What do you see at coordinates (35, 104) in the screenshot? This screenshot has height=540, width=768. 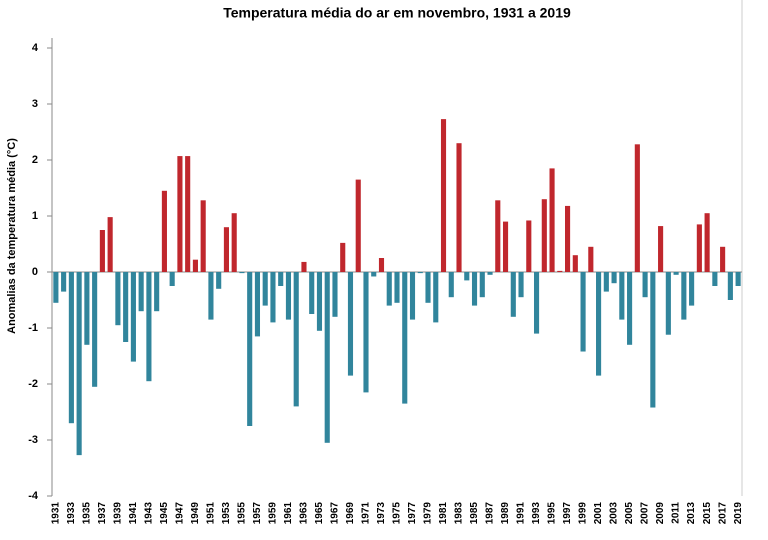 I see `y-tick-label: 3` at bounding box center [35, 104].